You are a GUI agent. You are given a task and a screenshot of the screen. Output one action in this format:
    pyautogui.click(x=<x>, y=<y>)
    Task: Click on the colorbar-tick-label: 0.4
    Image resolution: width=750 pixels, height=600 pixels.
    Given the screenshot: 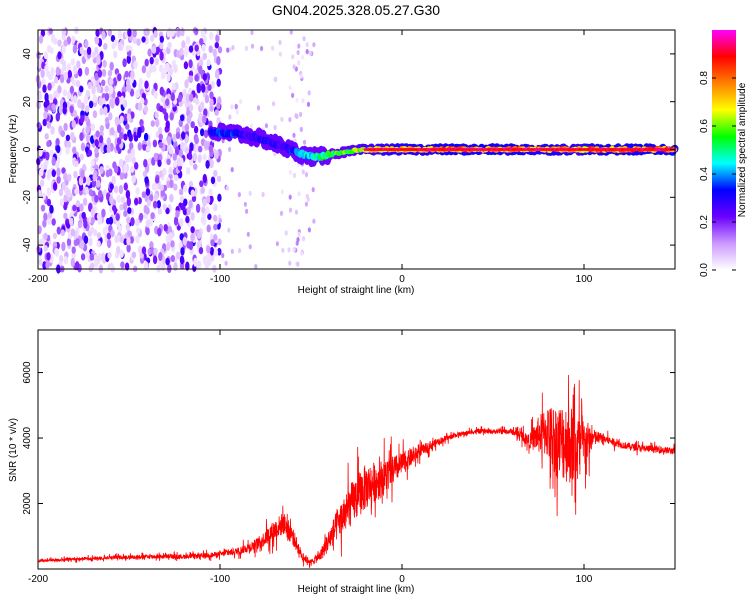 What is the action you would take?
    pyautogui.click(x=704, y=174)
    